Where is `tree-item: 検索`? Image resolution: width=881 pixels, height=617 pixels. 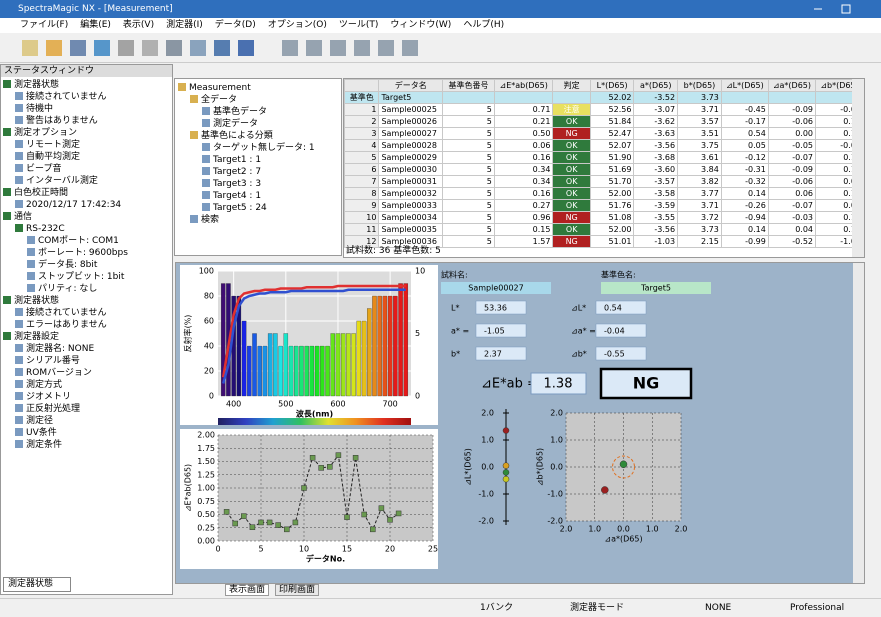
tree-item: 検索 is located at coordinates (258, 220).